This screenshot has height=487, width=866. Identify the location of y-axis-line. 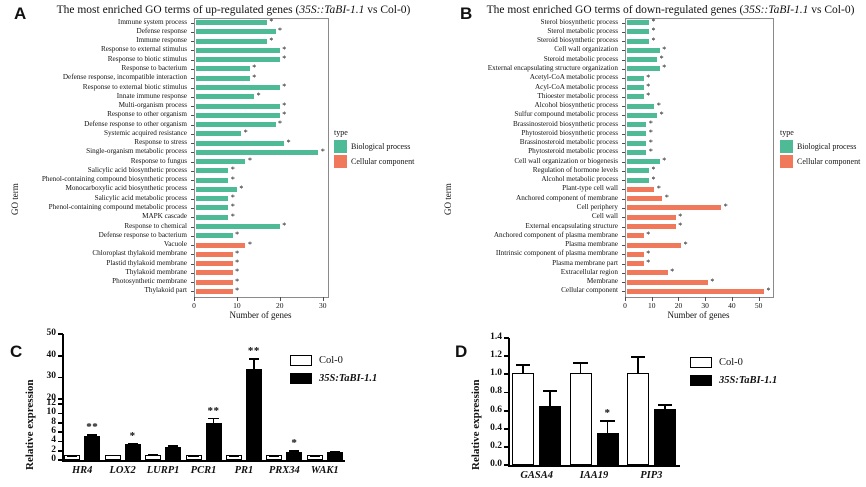
(509, 401).